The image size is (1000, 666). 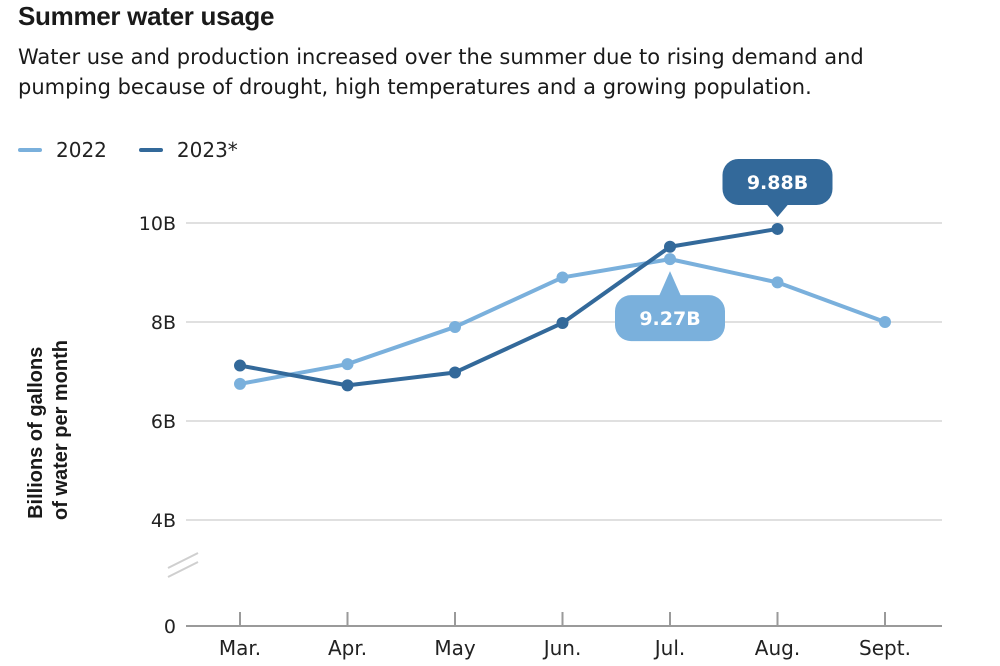 I want to click on x-axis: Mar. Apr. May Jun. Jul. Aug. Sept., so click(x=564, y=636).